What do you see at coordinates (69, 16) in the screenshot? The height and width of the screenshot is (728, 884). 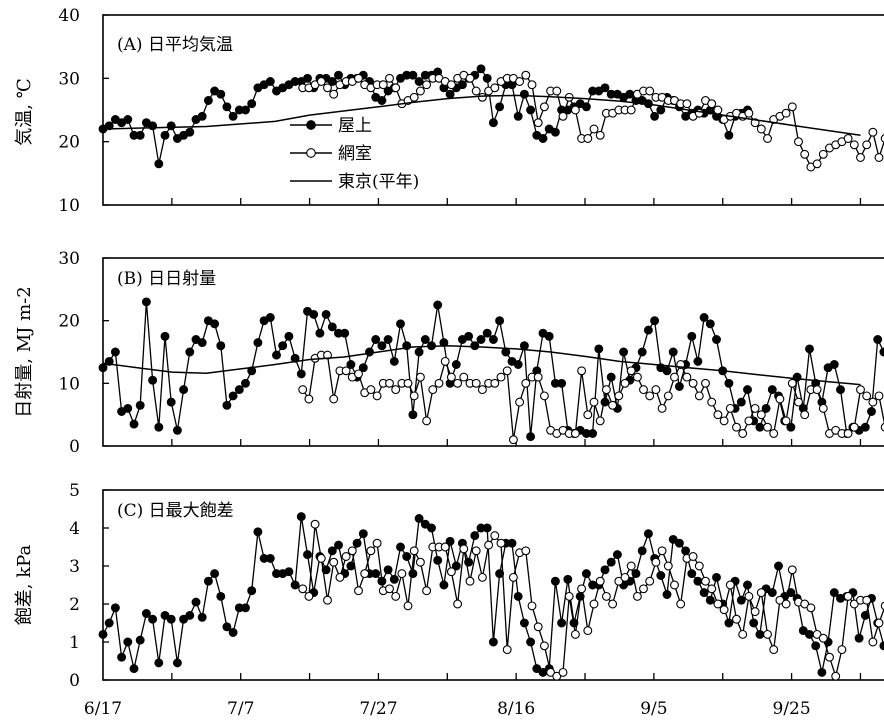 I see `panel-a-y-tick-label: 40` at bounding box center [69, 16].